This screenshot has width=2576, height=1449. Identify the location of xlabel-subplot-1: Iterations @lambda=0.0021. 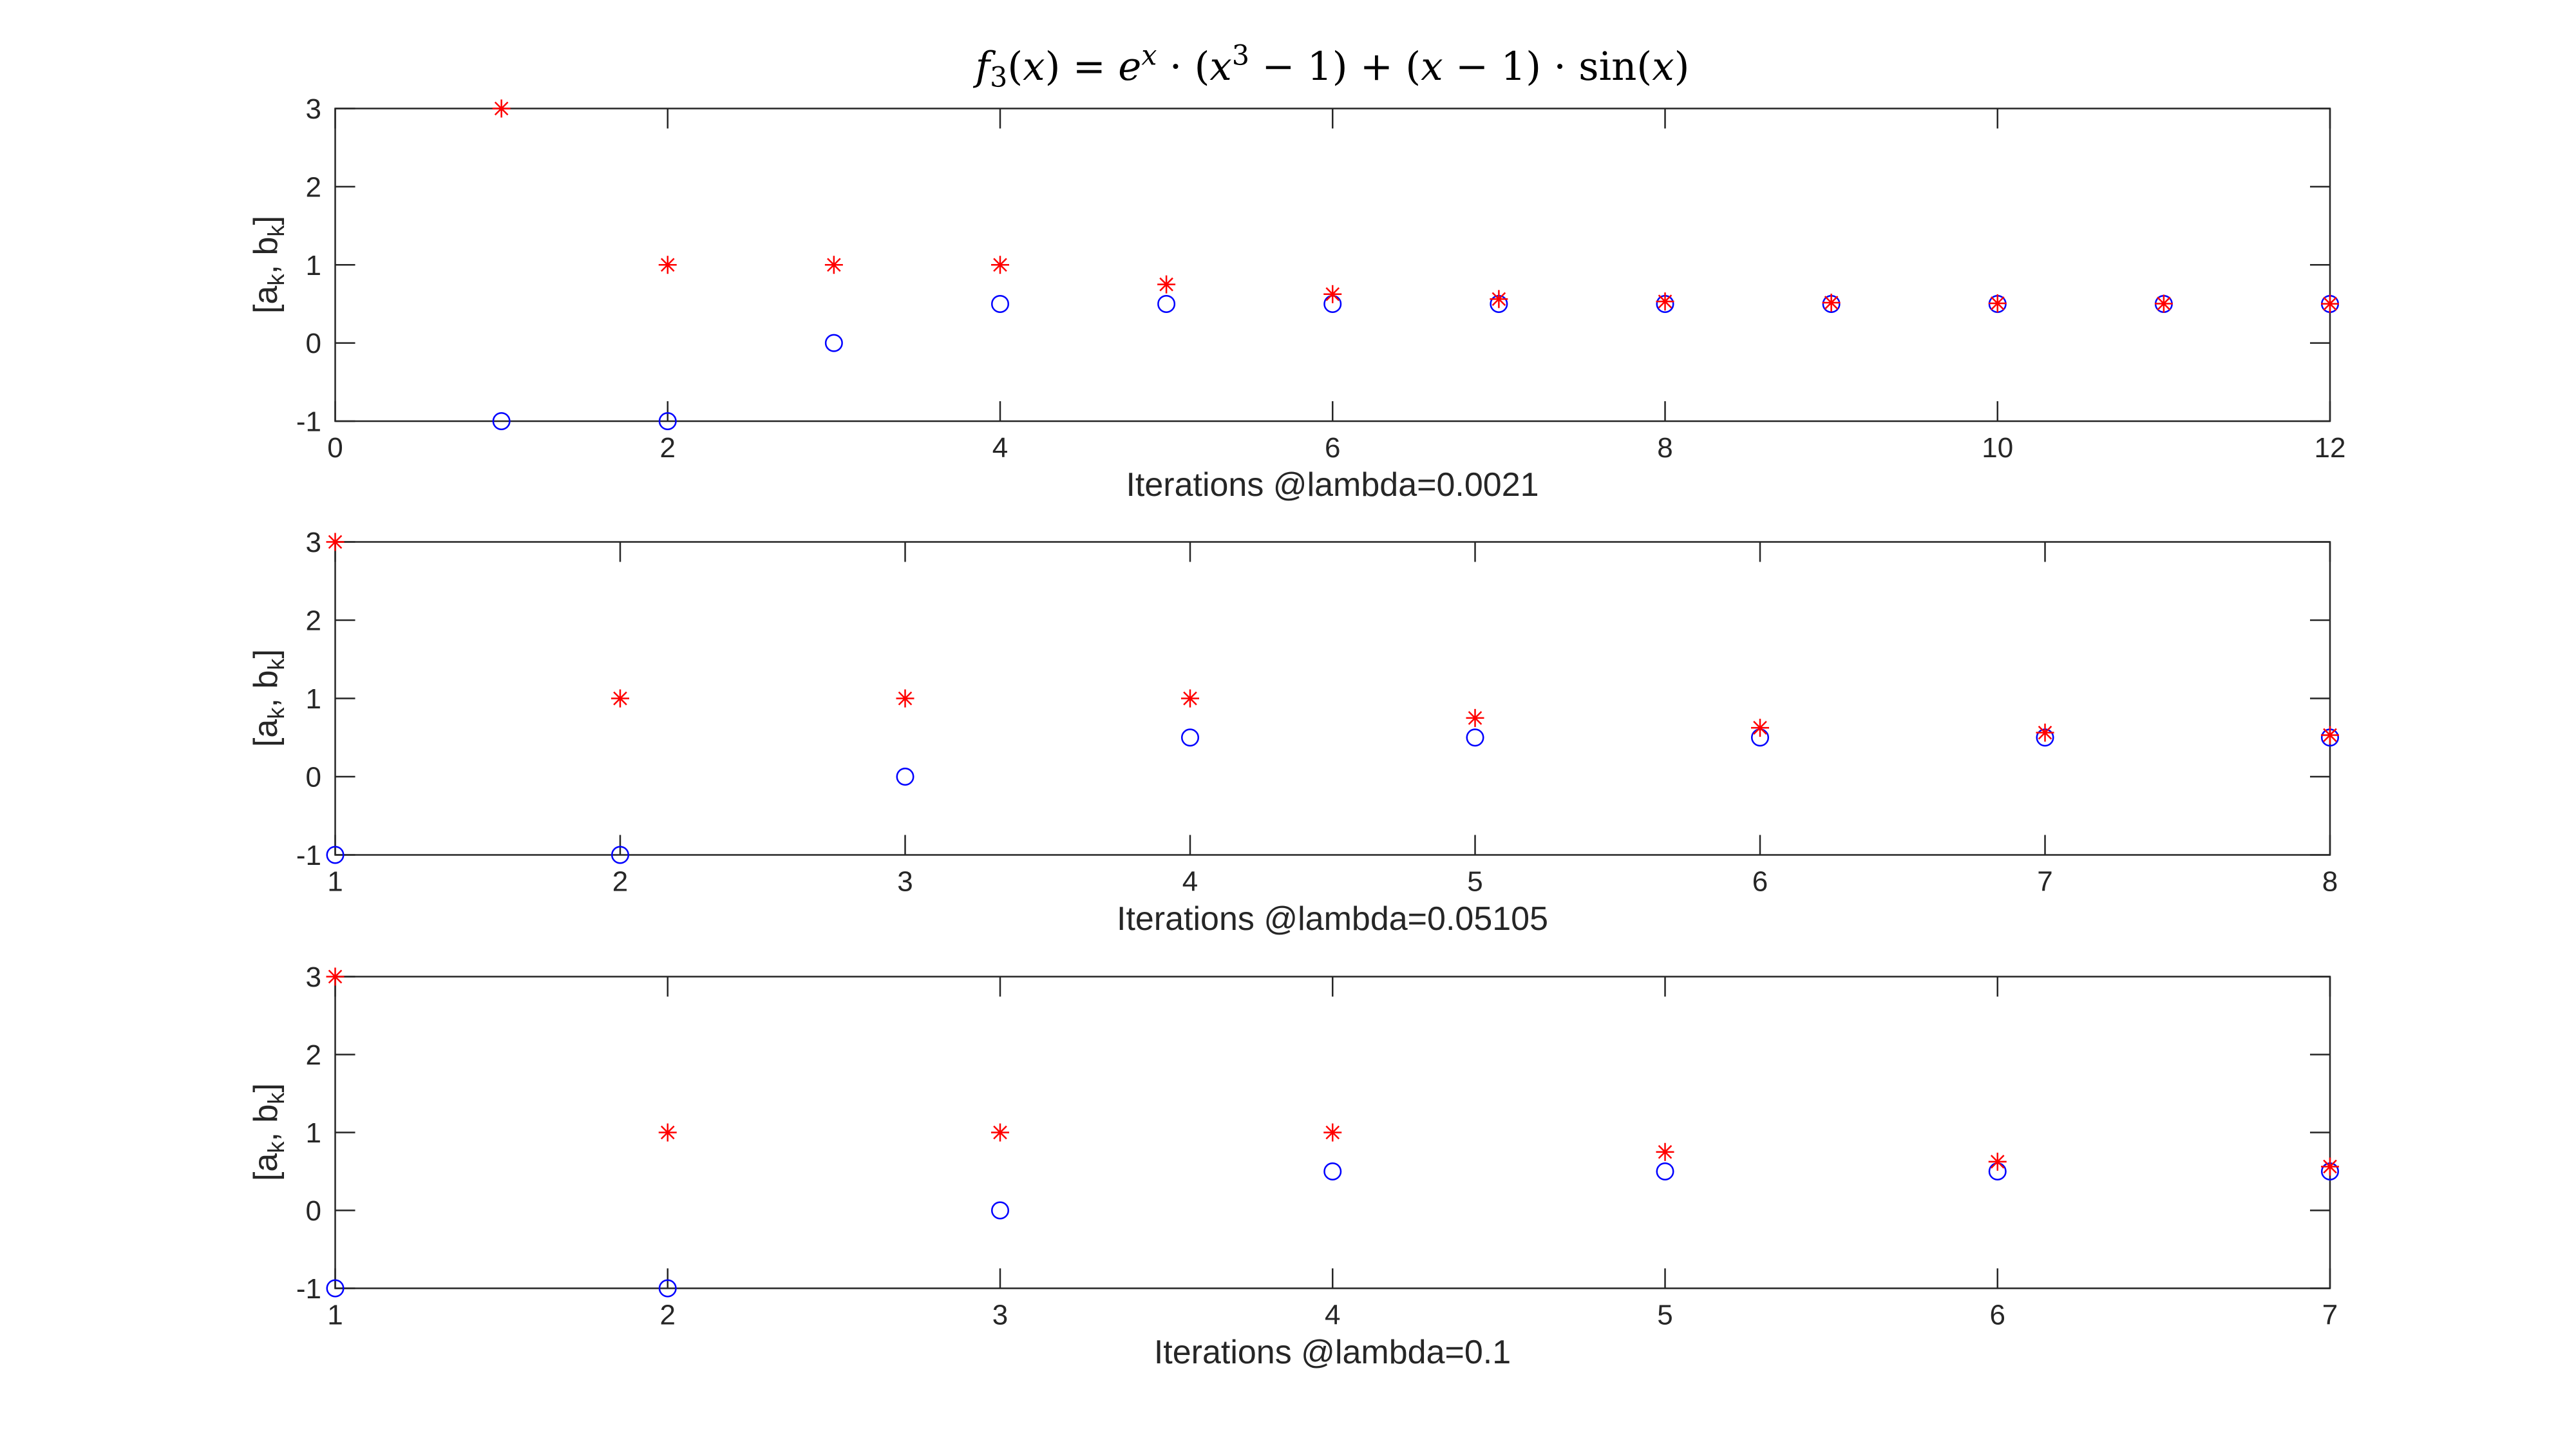
(1333, 485).